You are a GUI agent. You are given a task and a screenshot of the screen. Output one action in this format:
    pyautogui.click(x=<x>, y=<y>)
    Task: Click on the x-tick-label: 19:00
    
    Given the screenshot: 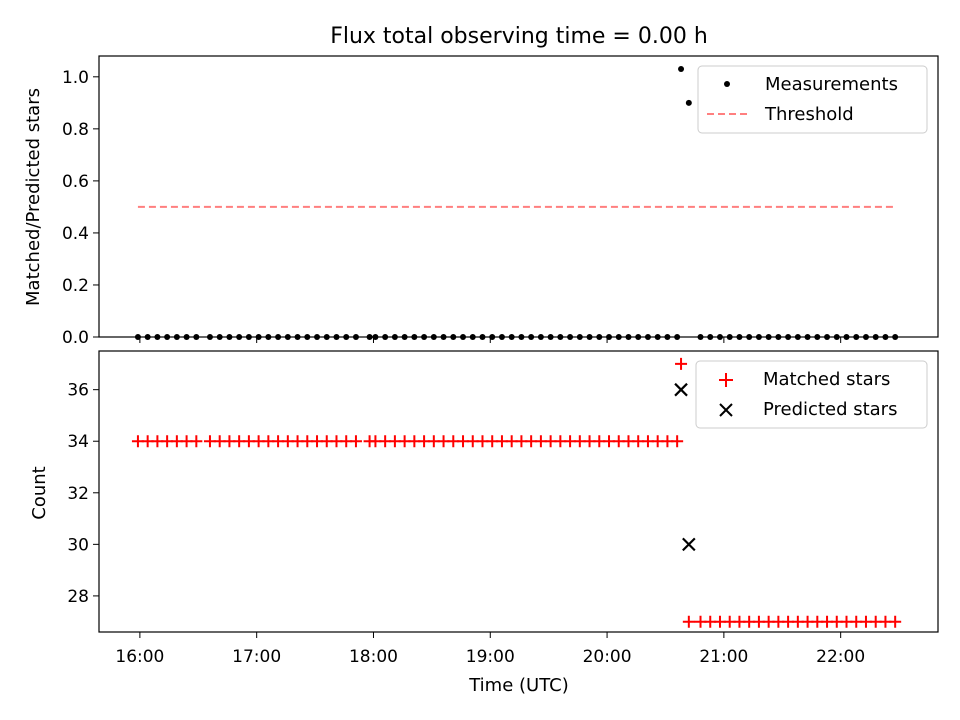 What is the action you would take?
    pyautogui.click(x=490, y=657)
    